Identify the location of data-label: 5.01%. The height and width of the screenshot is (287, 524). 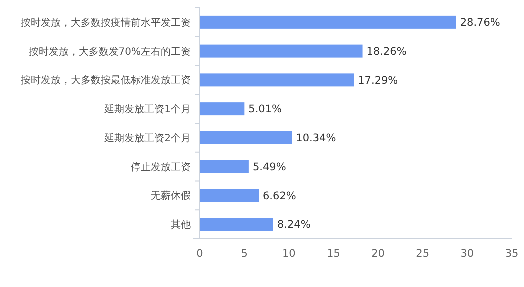
(265, 110).